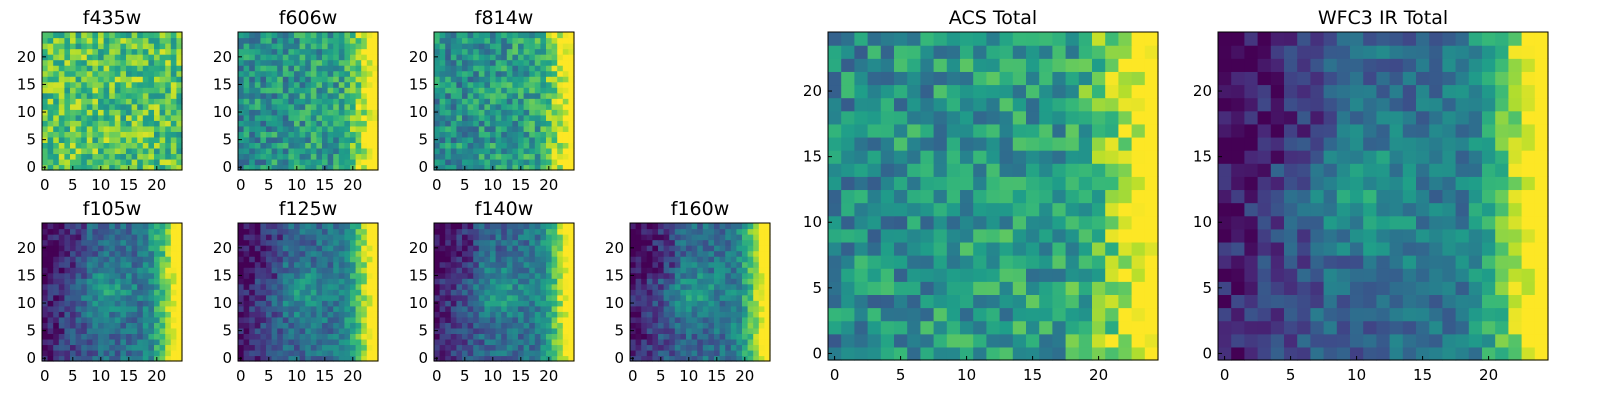 The image size is (1600, 400). Describe the element at coordinates (423, 167) in the screenshot. I see `y-tick-label: 0` at that location.